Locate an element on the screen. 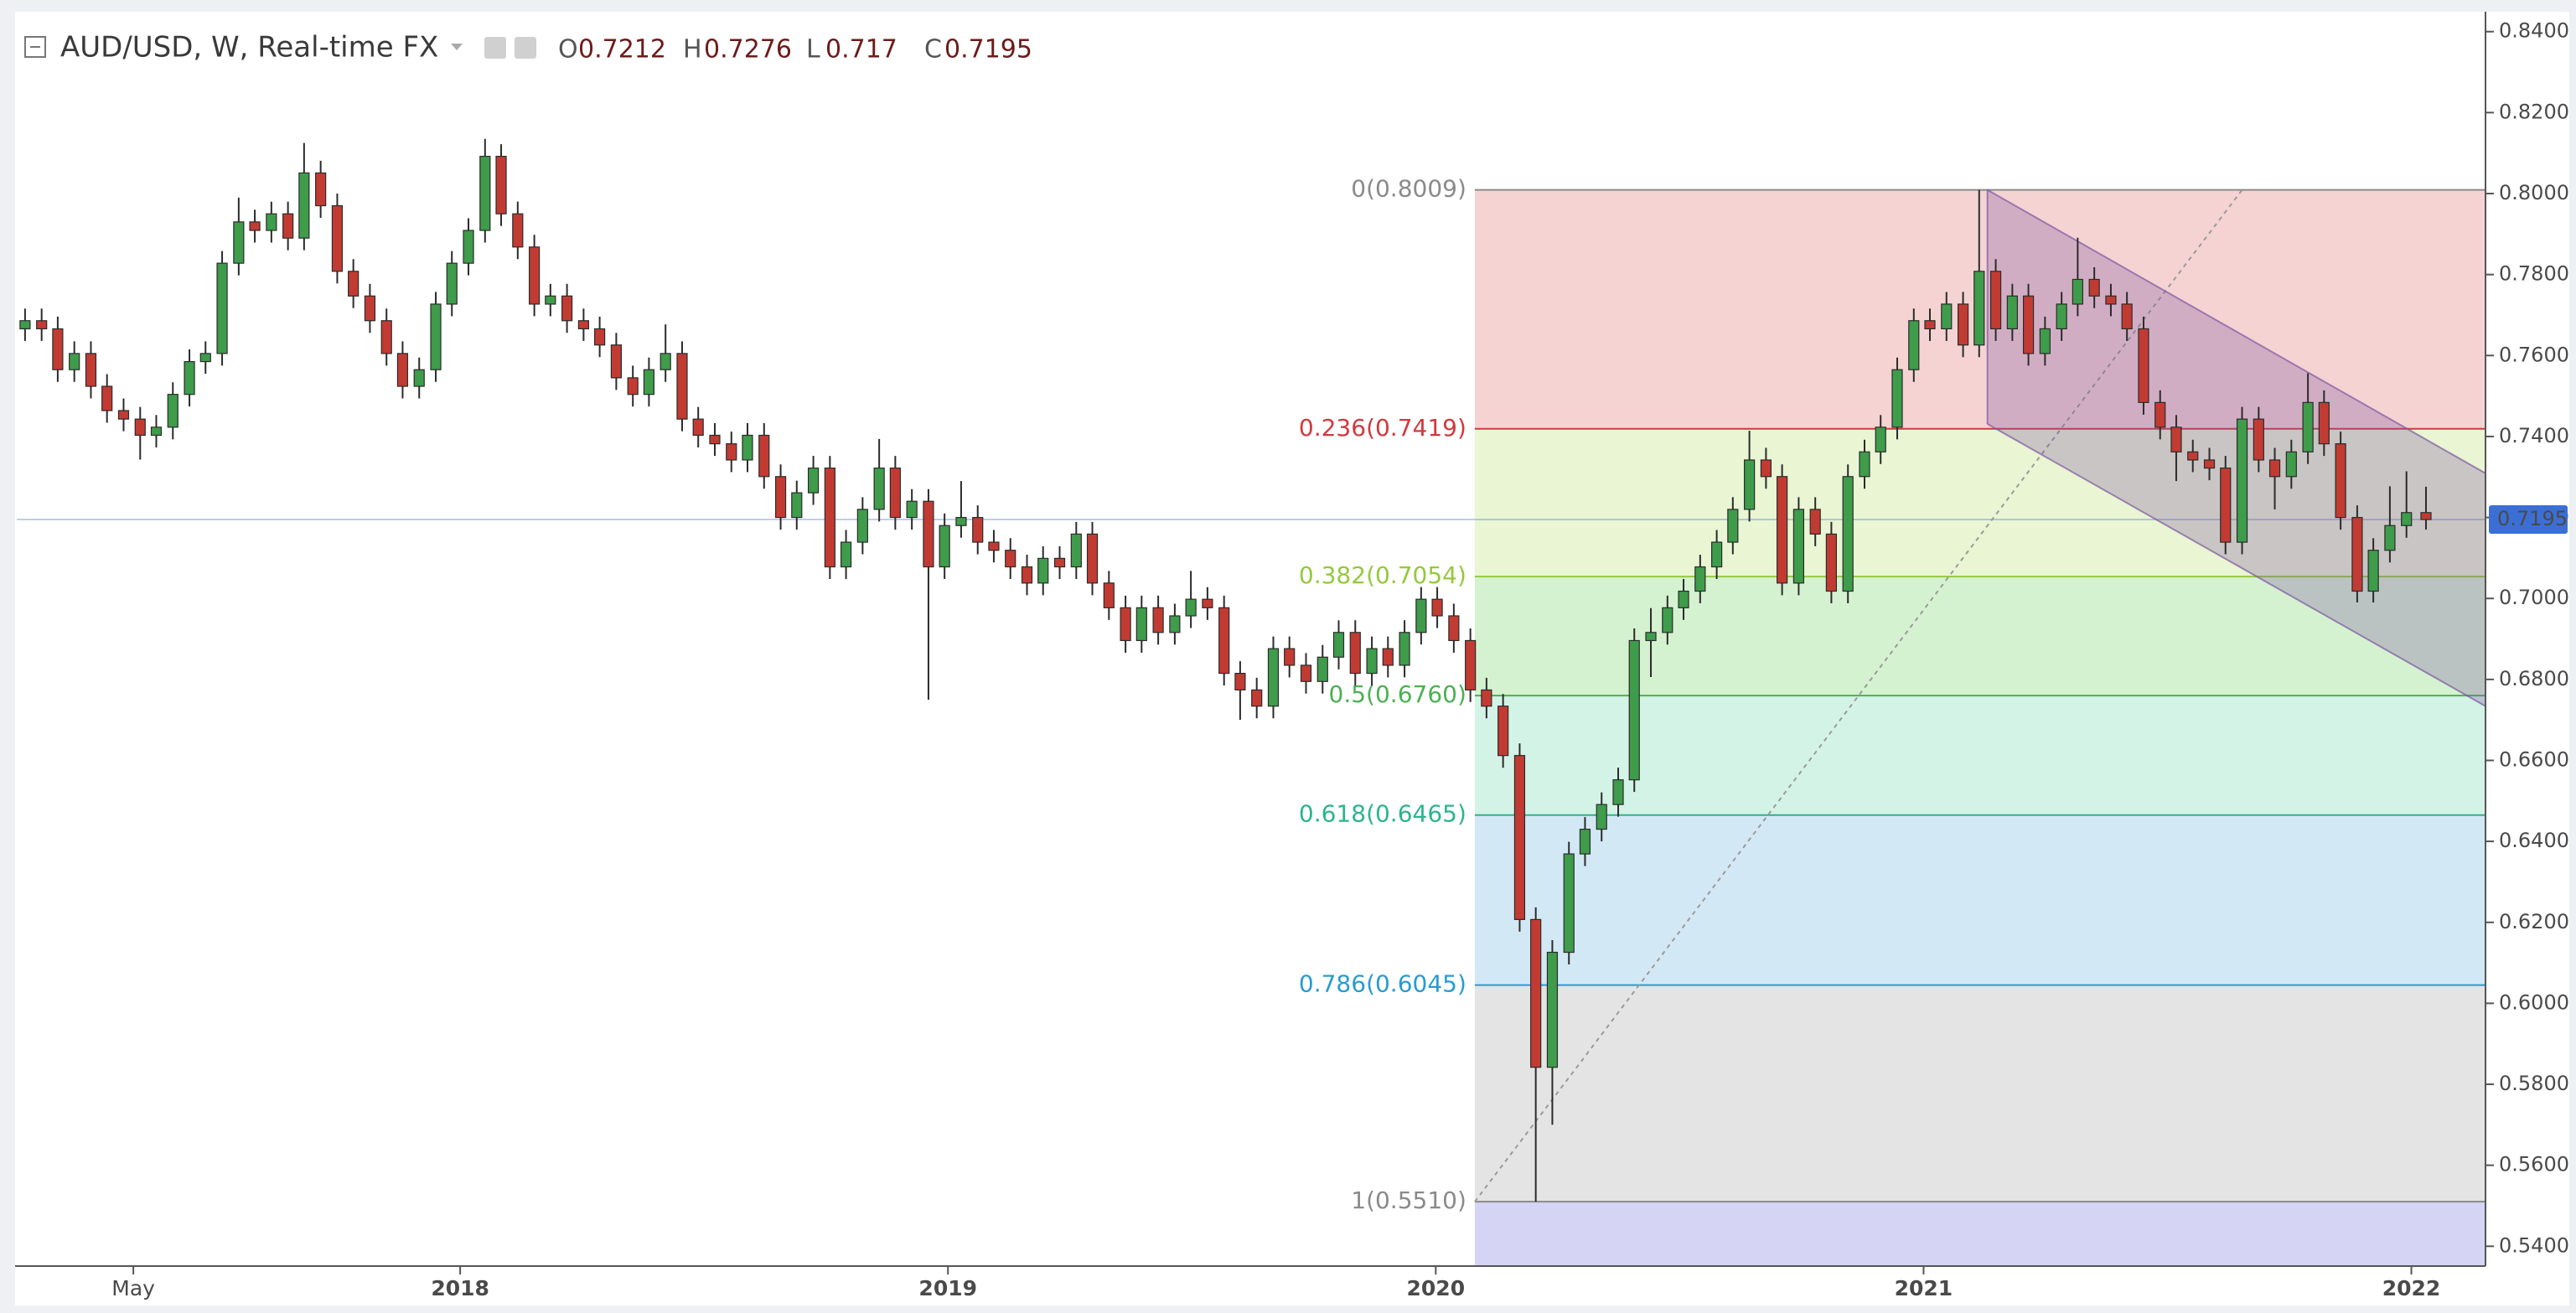 This screenshot has height=1313, width=2576. ohlc-label: C is located at coordinates (933, 50).